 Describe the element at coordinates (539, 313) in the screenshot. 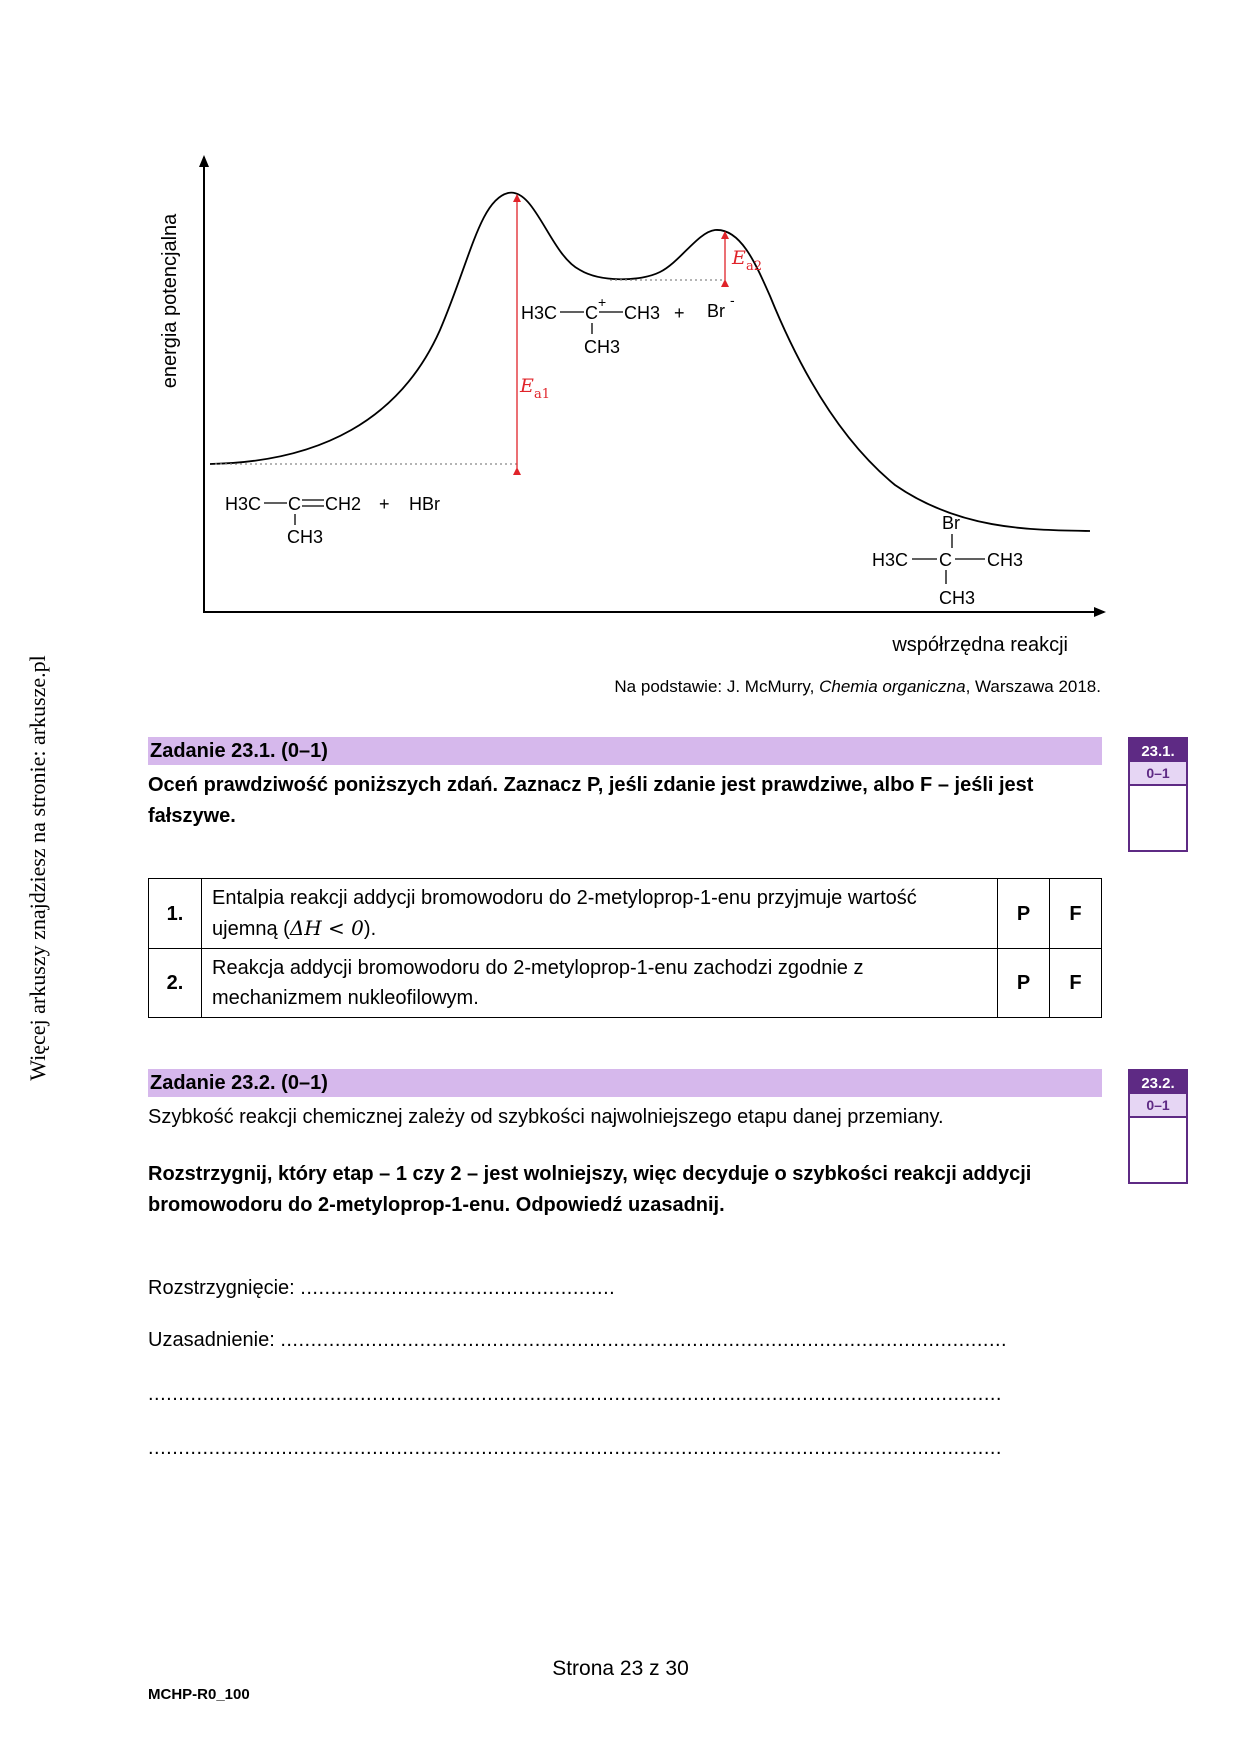

I see `intermediate-left-group: H3C` at that location.